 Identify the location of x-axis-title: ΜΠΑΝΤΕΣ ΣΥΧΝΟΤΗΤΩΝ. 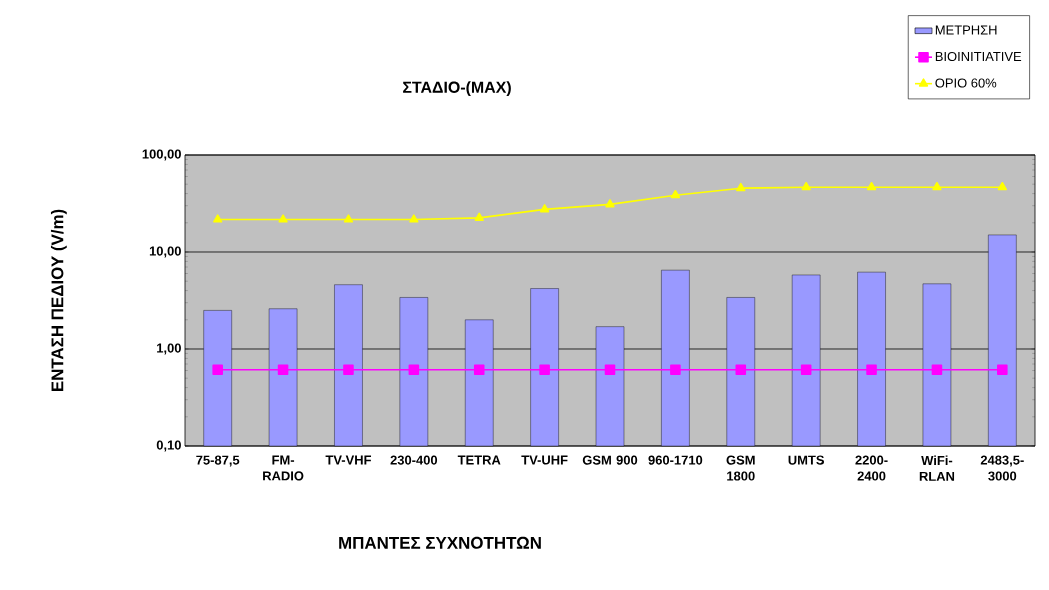
(440, 542).